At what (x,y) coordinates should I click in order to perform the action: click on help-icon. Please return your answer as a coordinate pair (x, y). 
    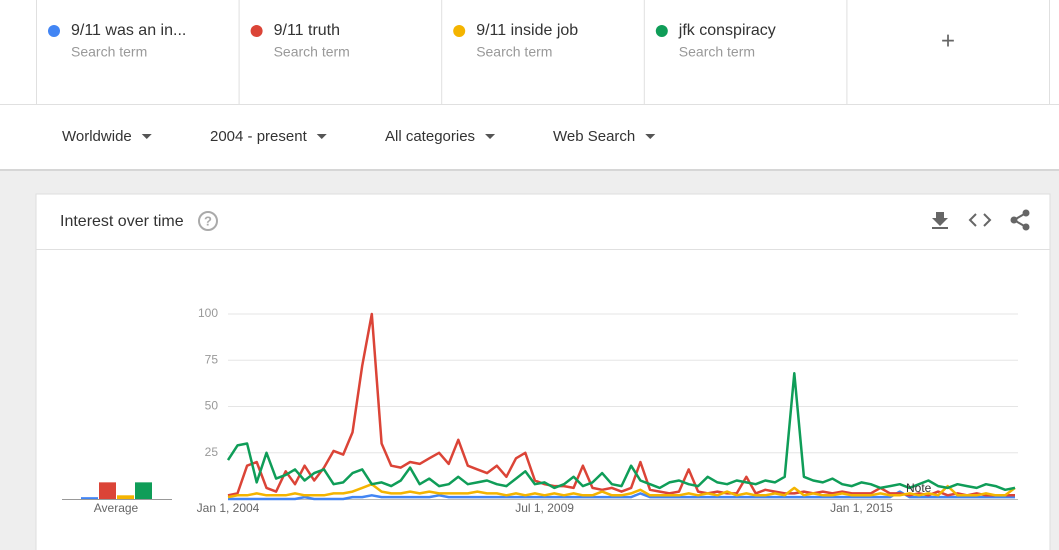
    Looking at the image, I should click on (208, 221).